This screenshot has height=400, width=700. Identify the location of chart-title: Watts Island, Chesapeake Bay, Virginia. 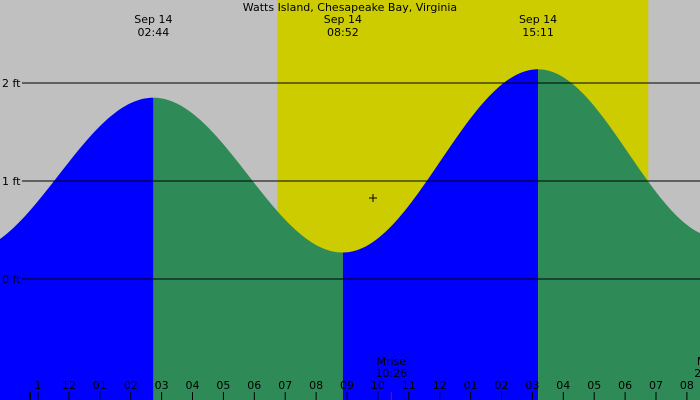
(350, 7).